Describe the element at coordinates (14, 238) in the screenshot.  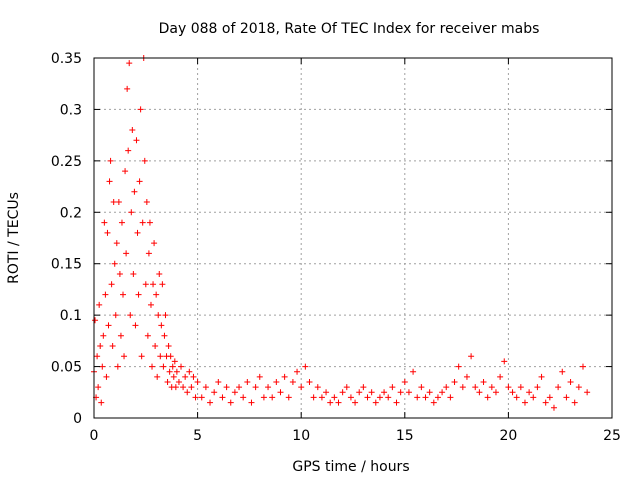
I see `y-axis-label: ROTI / TECUs` at that location.